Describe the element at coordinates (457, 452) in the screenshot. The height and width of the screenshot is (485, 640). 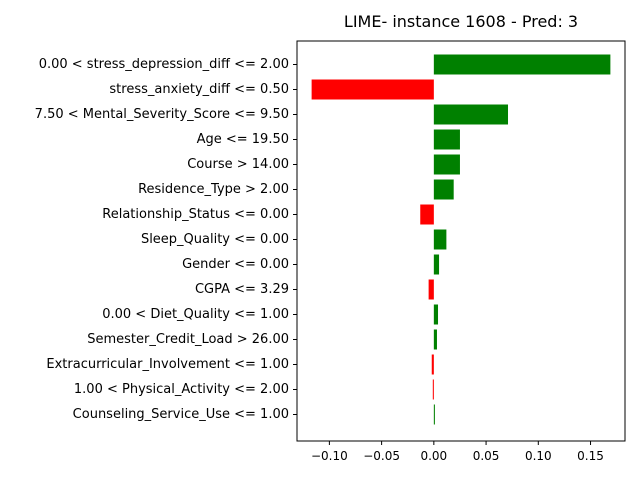
I see `x-axis-ticks: −0.10 −0.05 0.00 0.05 0.10 0.15` at that location.